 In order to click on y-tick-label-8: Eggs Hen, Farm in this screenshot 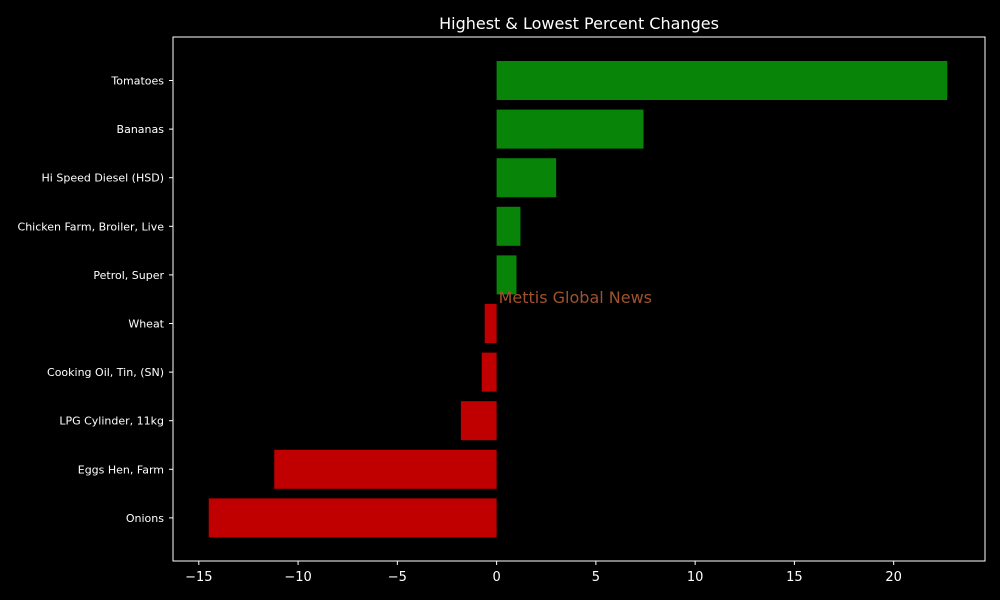, I will do `click(121, 469)`.